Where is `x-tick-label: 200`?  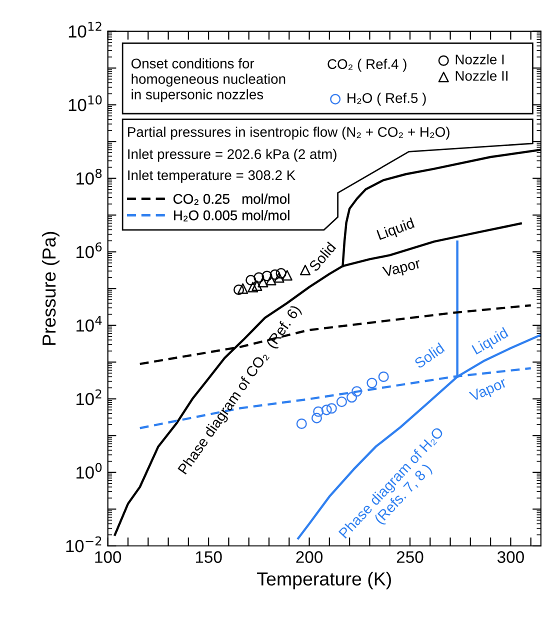
x-tick-label: 200 is located at coordinates (309, 557).